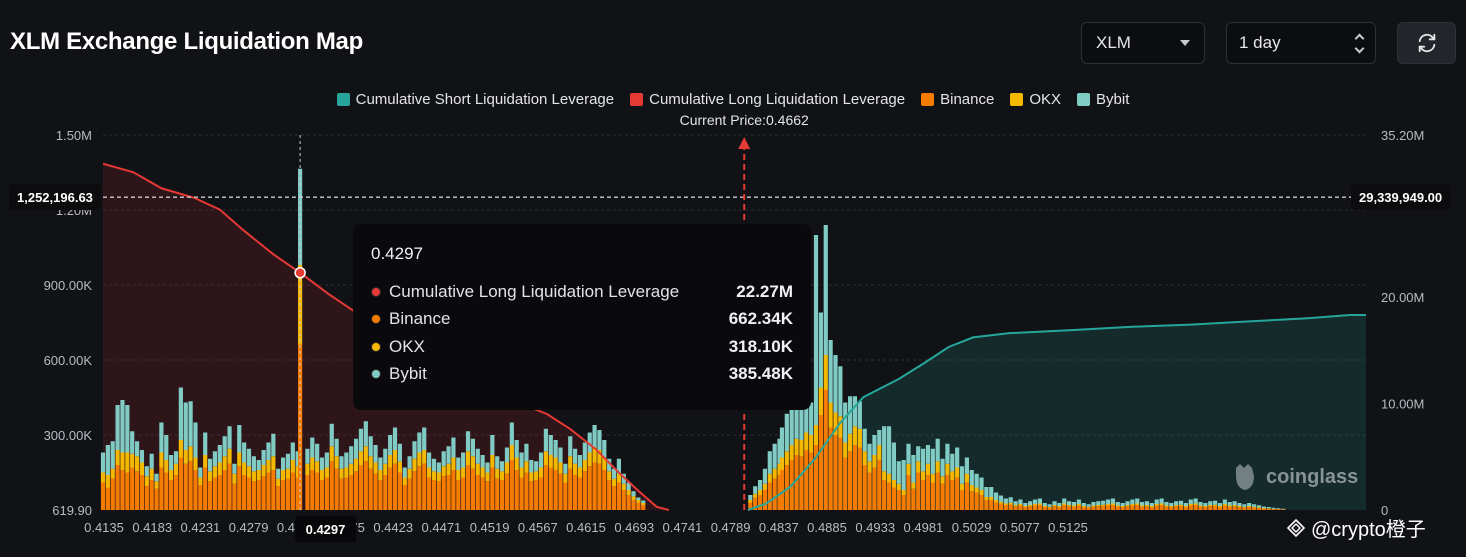 This screenshot has width=1466, height=557. I want to click on tooltip-series-value: 22.27M, so click(764, 291).